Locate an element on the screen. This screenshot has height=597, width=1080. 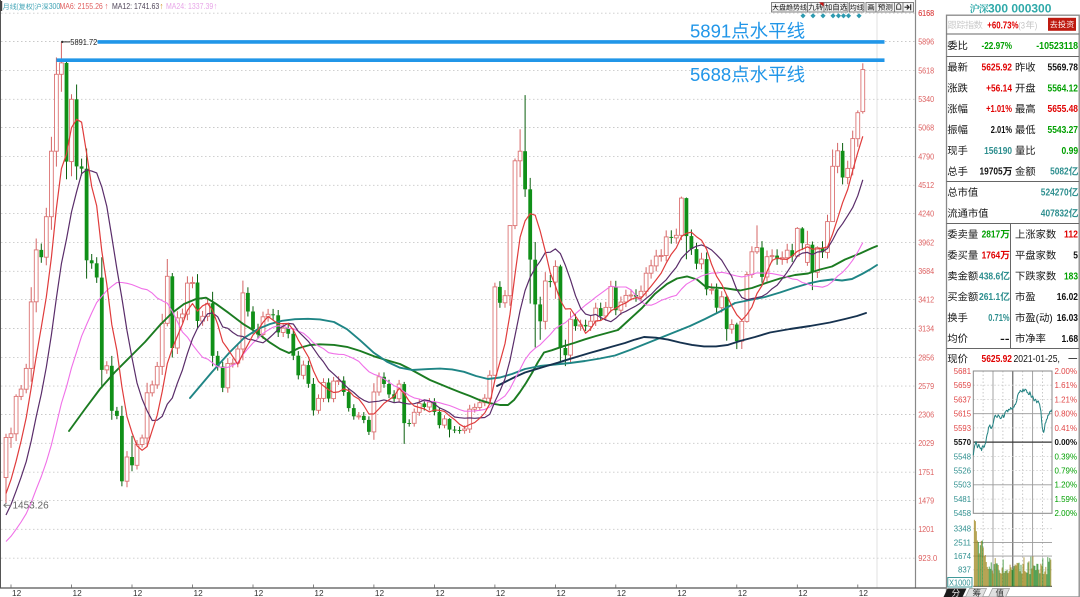
svg-text: 0.00% is located at coordinates (1066, 442).